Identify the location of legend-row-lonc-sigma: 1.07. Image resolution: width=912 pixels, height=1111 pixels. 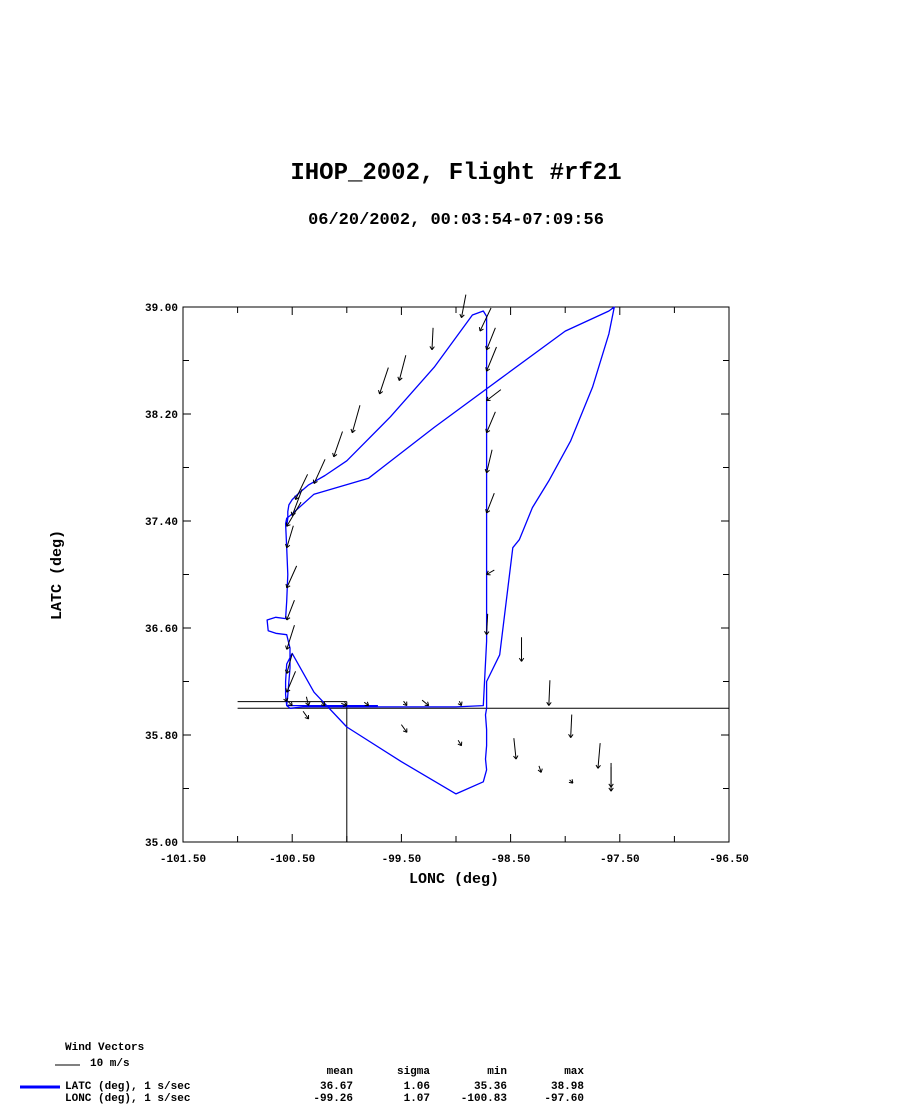
(416, 1099).